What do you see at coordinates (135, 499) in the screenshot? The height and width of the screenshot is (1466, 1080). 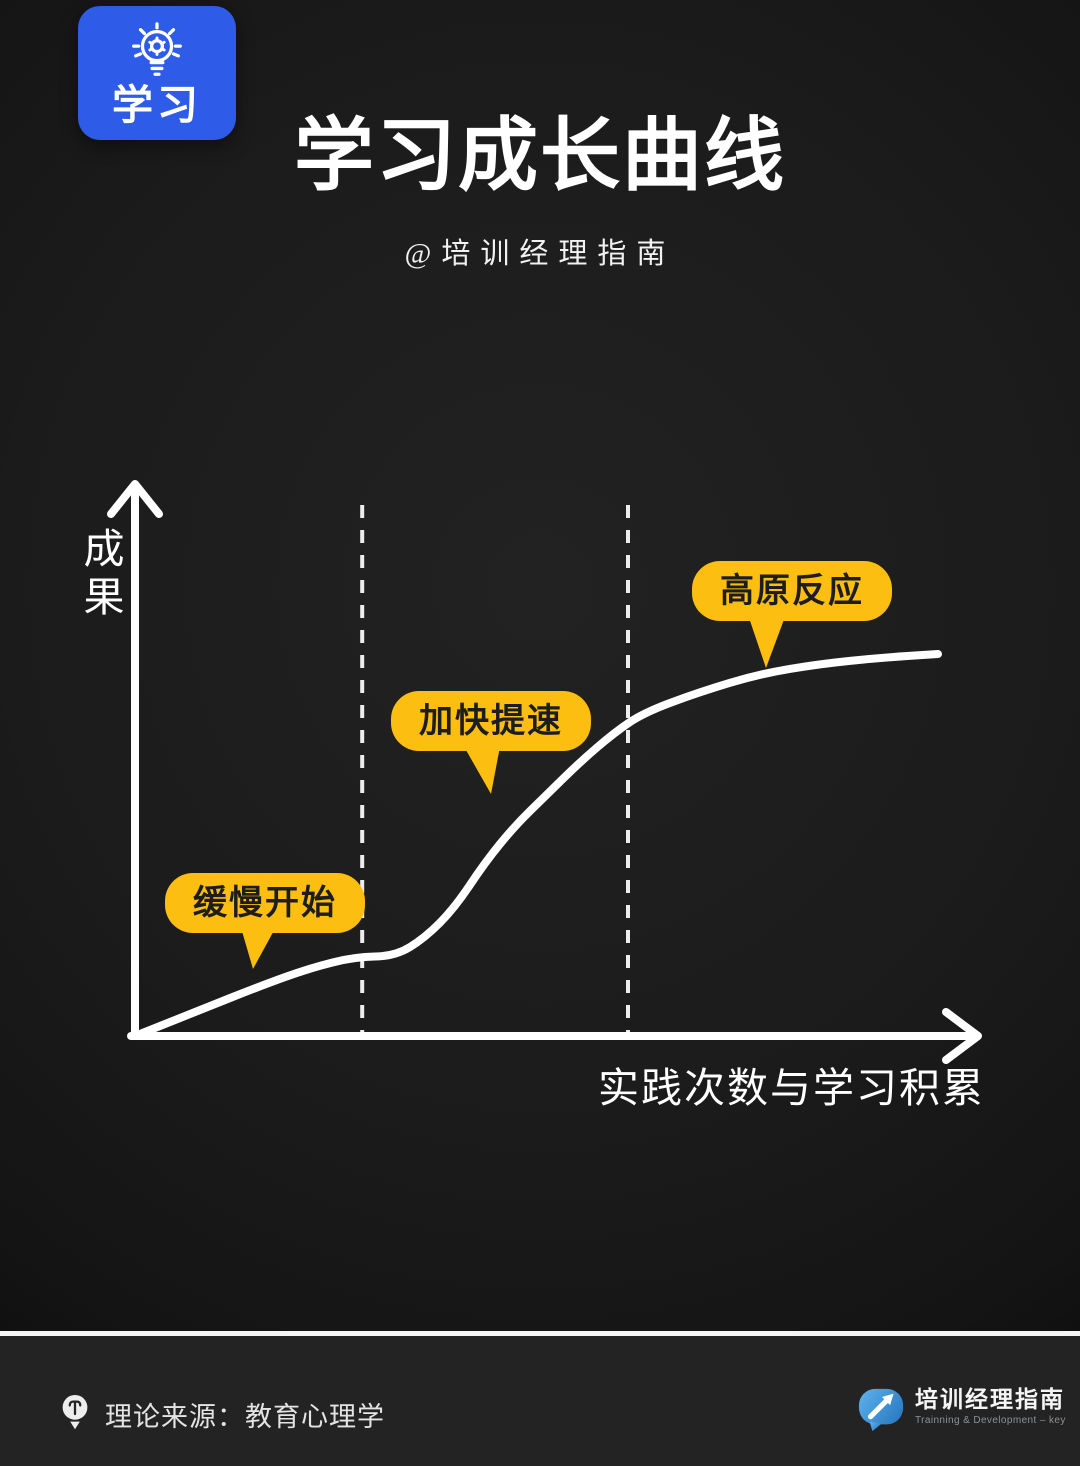 I see `y-axis-arrow-icon` at bounding box center [135, 499].